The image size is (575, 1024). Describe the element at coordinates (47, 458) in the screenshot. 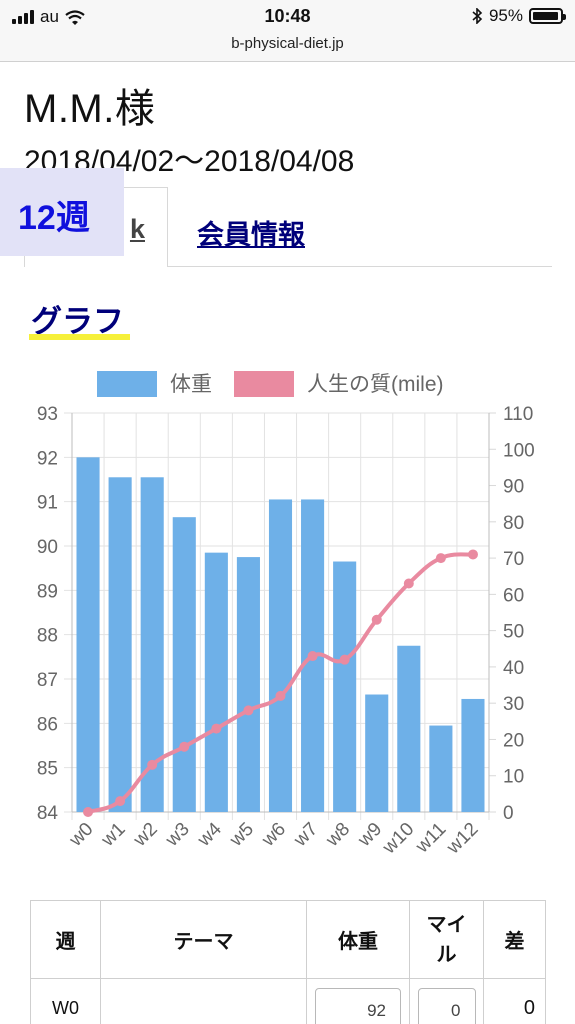

I see `y-left-tick-label: 92` at that location.